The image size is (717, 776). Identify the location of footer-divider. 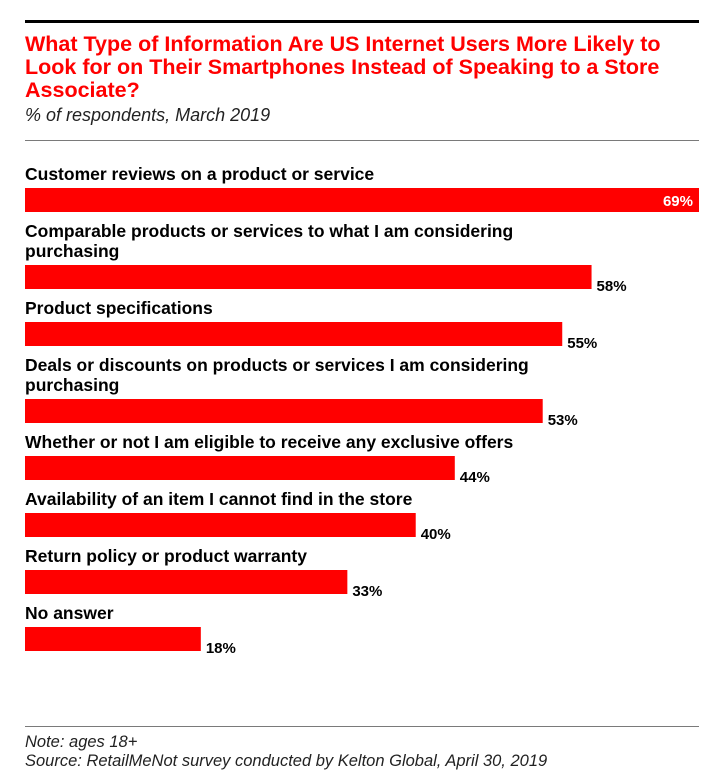
(362, 726).